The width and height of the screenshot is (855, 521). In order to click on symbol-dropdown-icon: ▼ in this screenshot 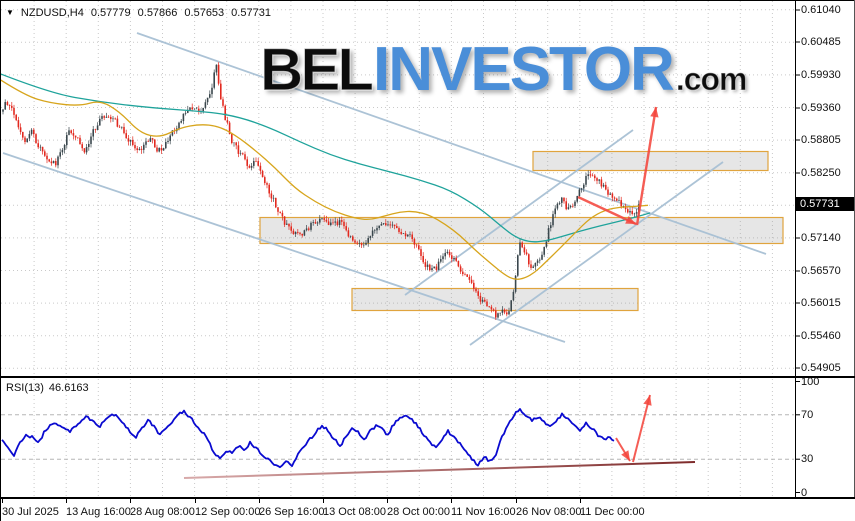, I will do `click(10, 12)`.